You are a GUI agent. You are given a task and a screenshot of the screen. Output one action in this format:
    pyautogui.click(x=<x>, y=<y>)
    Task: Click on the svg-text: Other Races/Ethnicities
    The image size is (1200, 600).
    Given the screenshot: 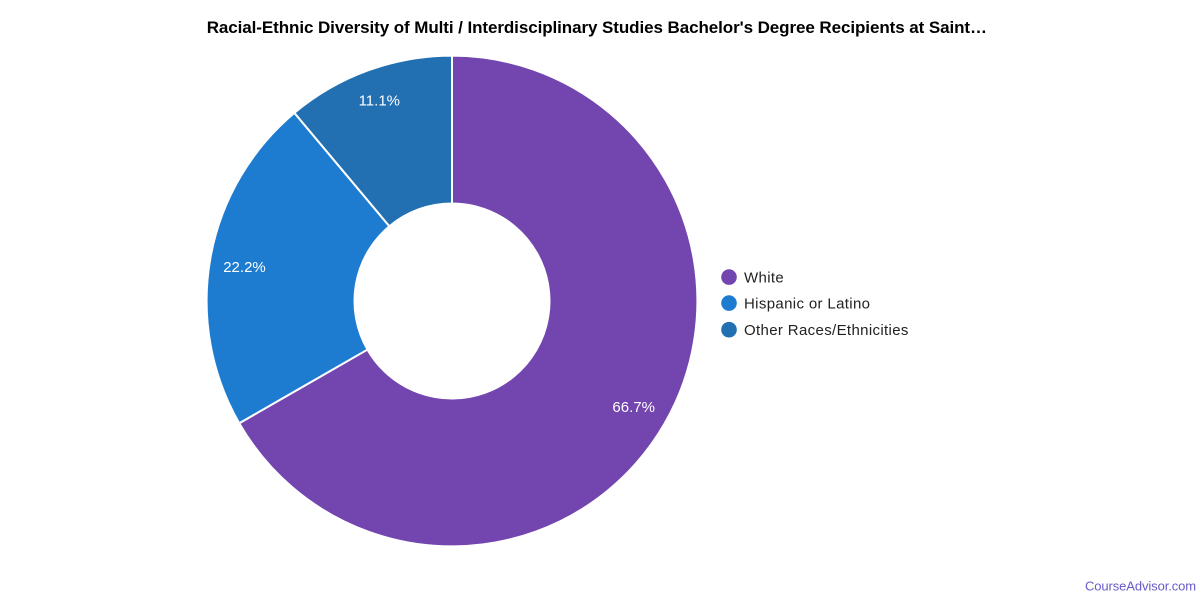 What is the action you would take?
    pyautogui.click(x=826, y=330)
    